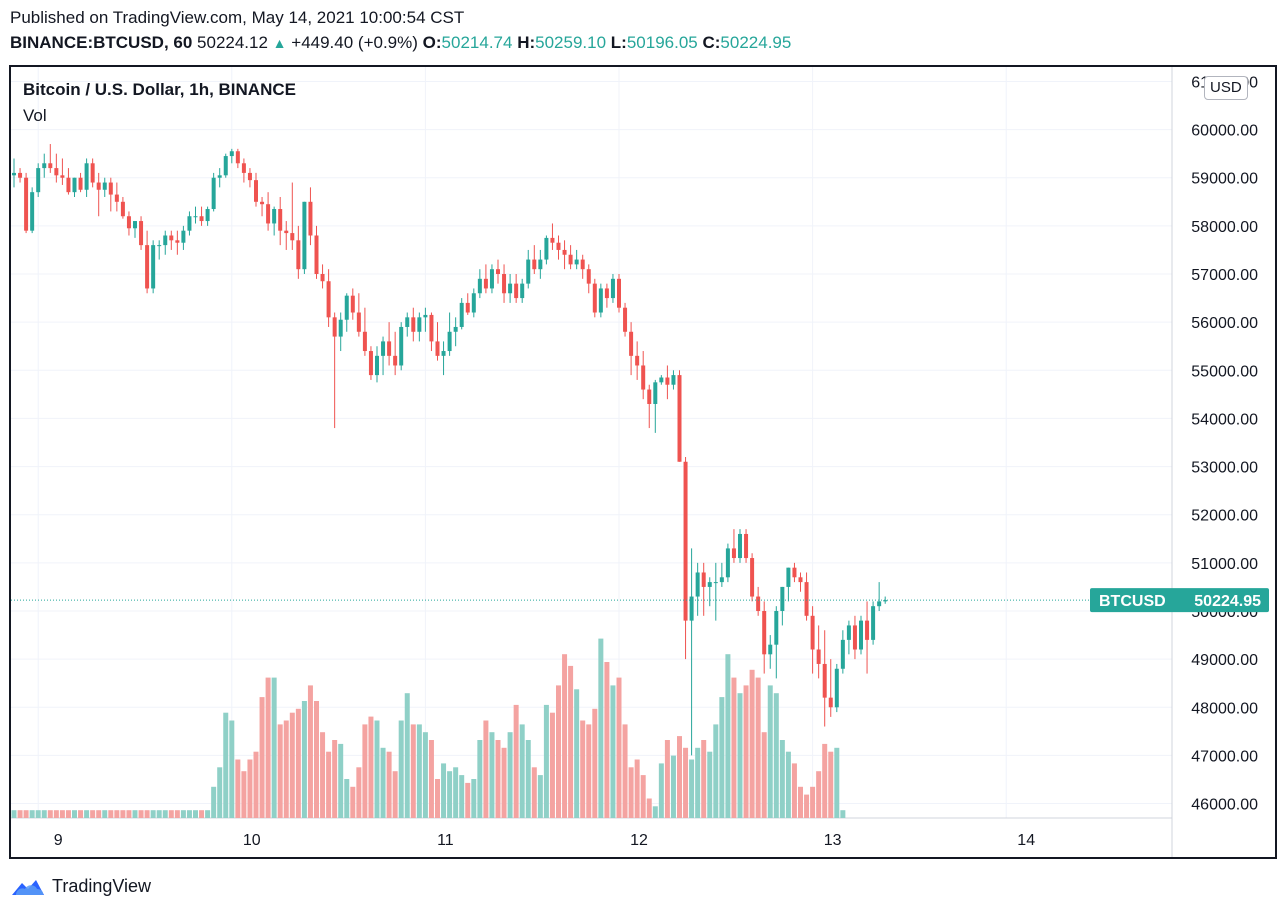 The image size is (1288, 916). What do you see at coordinates (1224, 805) in the screenshot?
I see `y-tick-label: 46000.00` at bounding box center [1224, 805].